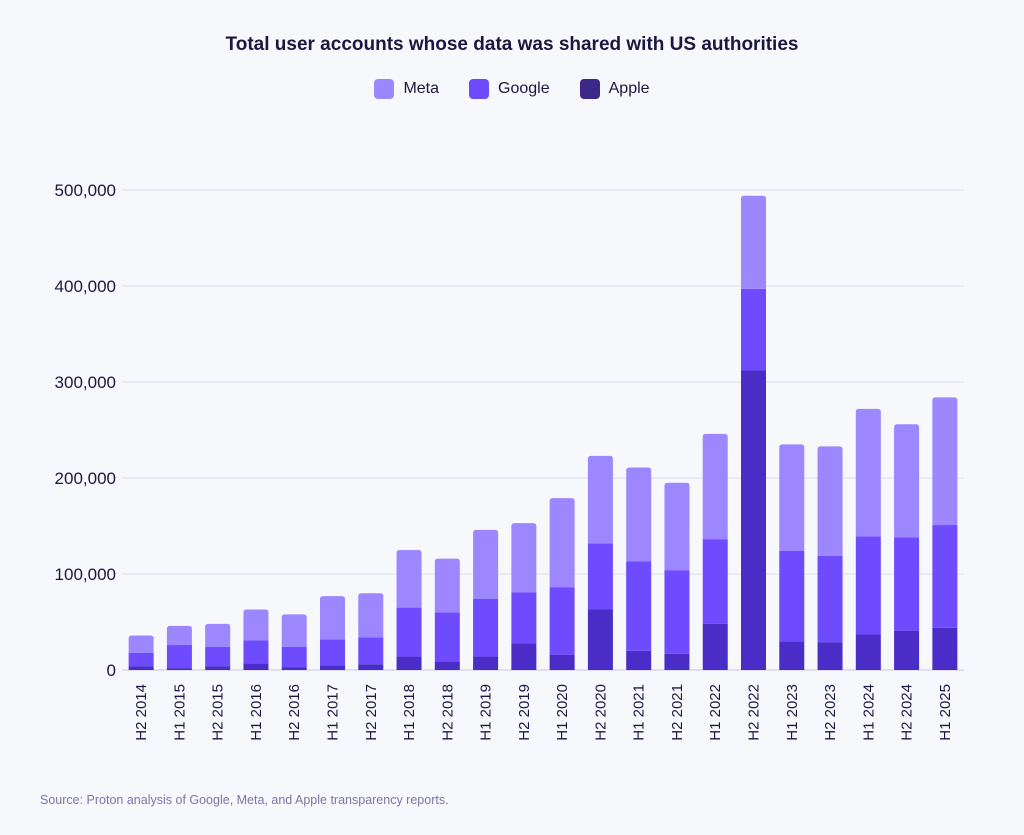 The image size is (1024, 835). What do you see at coordinates (639, 712) in the screenshot?
I see `x-tick-label: H1 2021` at bounding box center [639, 712].